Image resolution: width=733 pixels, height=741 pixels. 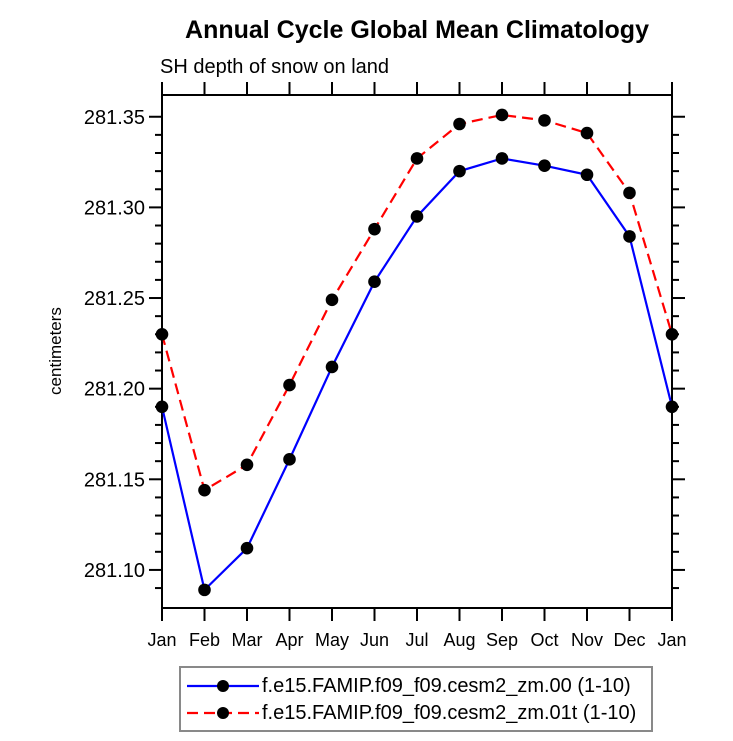 I want to click on x-tick-label: Oct, so click(x=544, y=640).